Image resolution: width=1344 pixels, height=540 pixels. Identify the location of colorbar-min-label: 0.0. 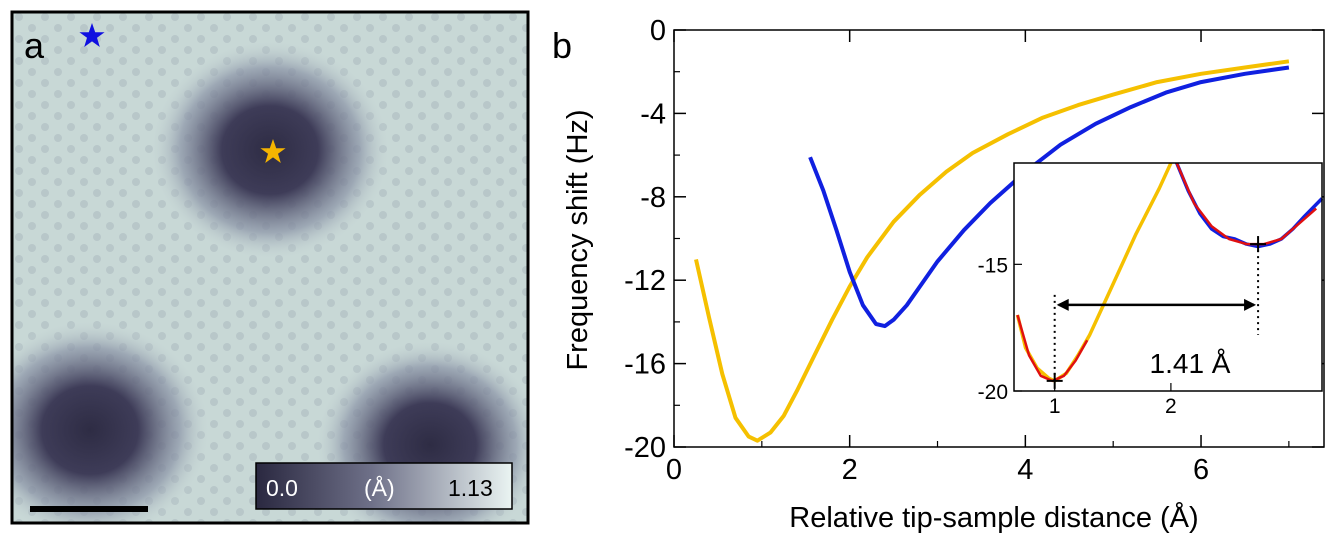
(282, 488).